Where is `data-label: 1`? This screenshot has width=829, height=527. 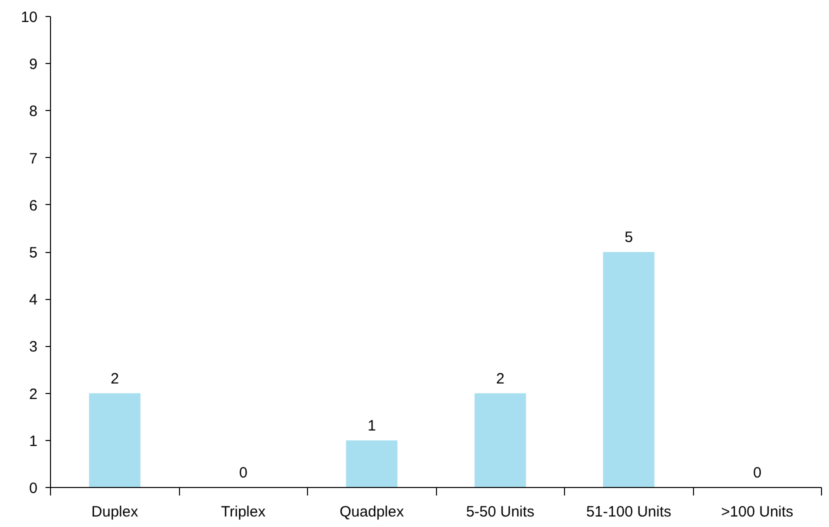
data-label: 1 is located at coordinates (372, 425).